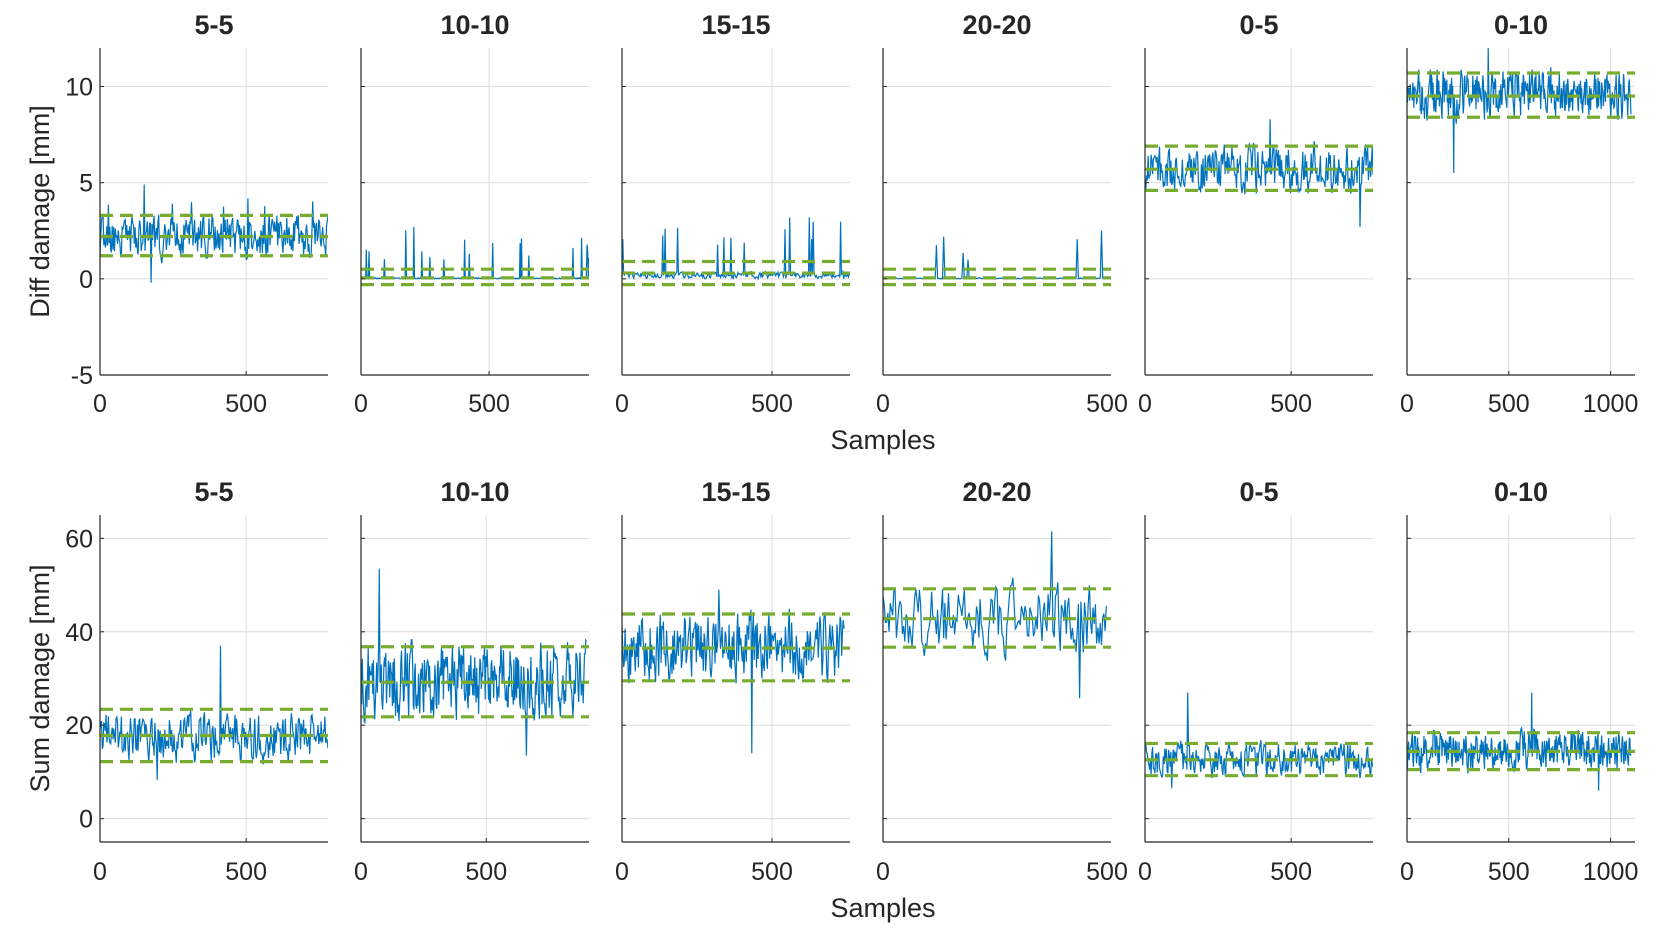  I want to click on panel-bottom-15-15: 0 500 15-15, so click(732, 681).